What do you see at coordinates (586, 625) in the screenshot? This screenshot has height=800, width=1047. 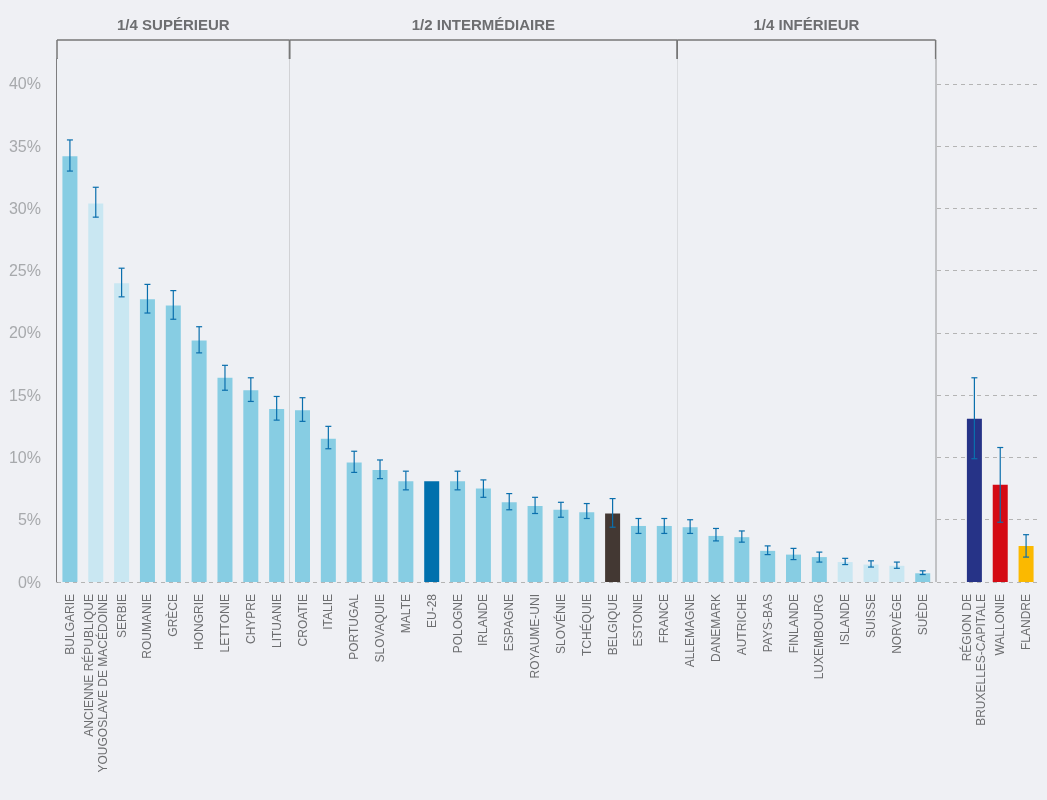 I see `x-tick-label: TCHÉQUIE` at bounding box center [586, 625].